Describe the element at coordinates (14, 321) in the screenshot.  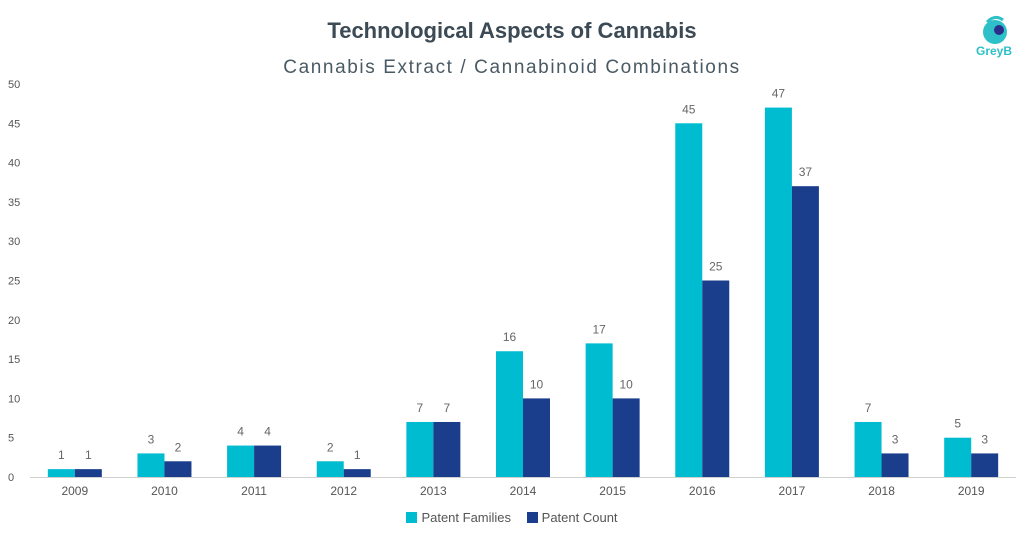
I see `y-tick-label: 20` at that location.